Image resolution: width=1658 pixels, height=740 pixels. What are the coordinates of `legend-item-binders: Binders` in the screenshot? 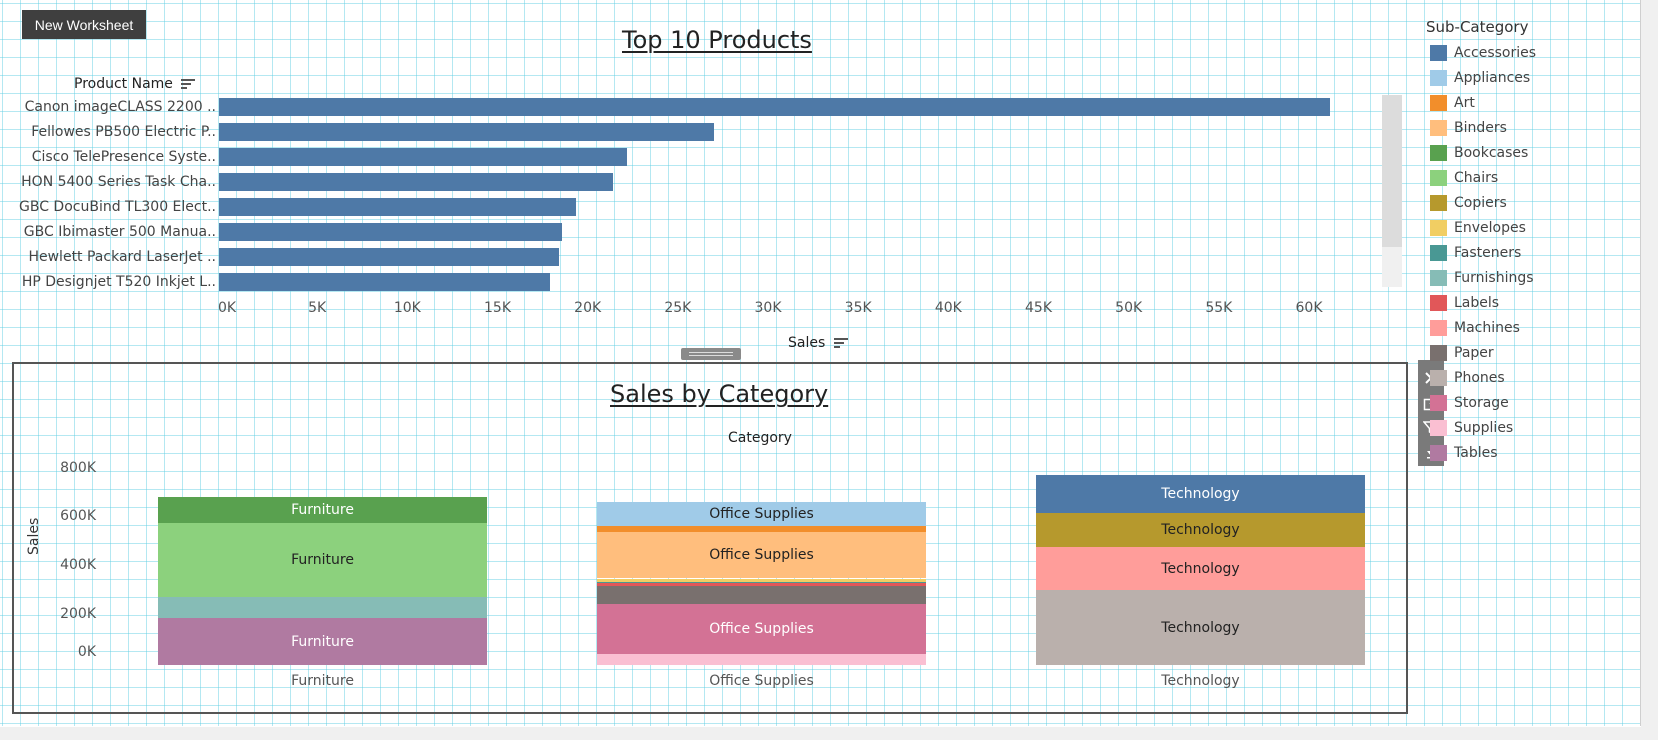 It's located at (1468, 128).